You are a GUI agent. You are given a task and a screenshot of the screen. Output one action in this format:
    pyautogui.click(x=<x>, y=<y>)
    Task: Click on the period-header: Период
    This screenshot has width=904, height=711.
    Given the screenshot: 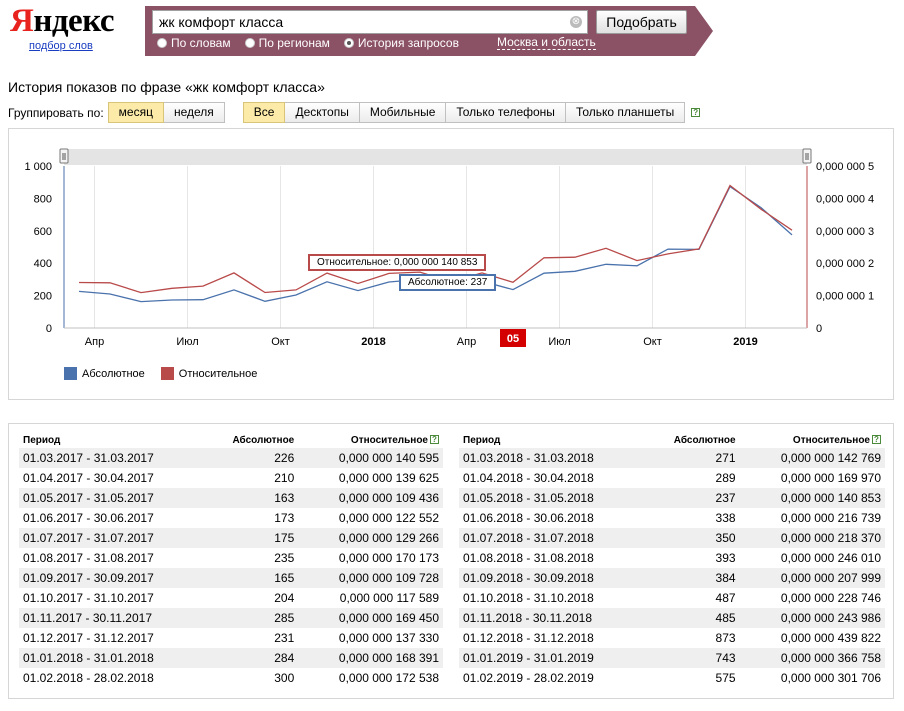 What is the action you would take?
    pyautogui.click(x=42, y=440)
    